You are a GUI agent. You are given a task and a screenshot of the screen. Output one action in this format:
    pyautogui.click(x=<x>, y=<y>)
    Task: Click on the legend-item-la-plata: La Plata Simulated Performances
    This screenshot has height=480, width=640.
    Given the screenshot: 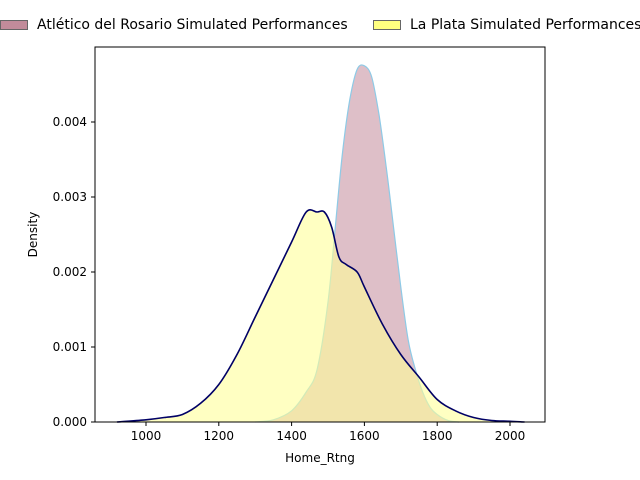 What is the action you would take?
    pyautogui.click(x=506, y=25)
    